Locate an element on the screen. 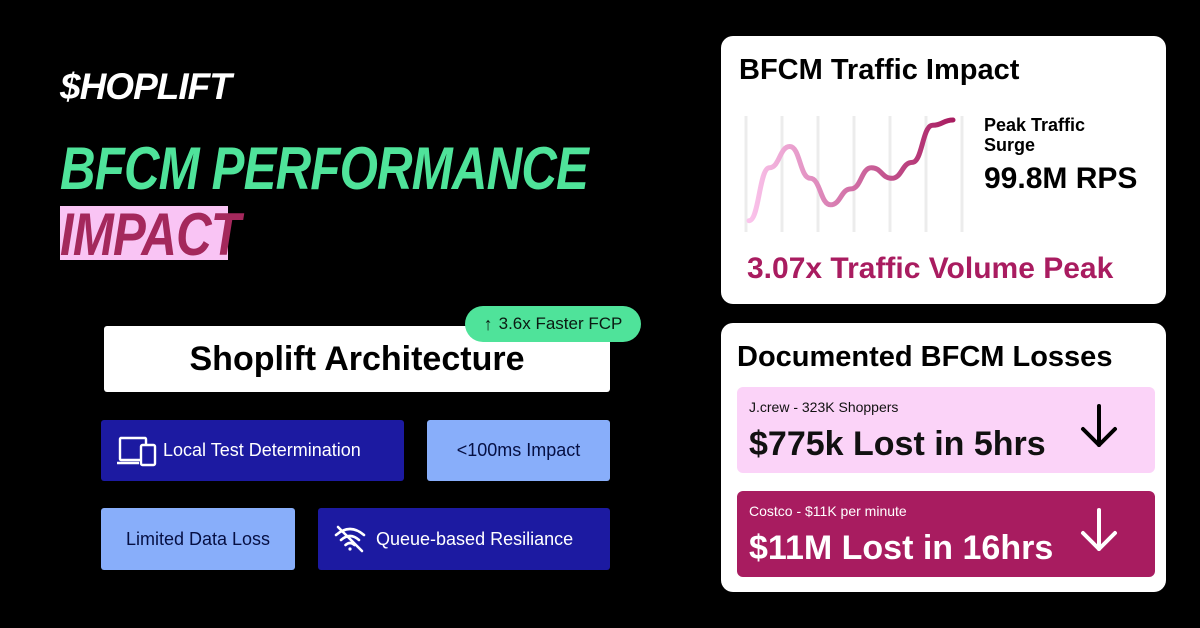 This screenshot has height=628, width=1200. feature-local-test: Local Test Determination is located at coordinates (252, 450).